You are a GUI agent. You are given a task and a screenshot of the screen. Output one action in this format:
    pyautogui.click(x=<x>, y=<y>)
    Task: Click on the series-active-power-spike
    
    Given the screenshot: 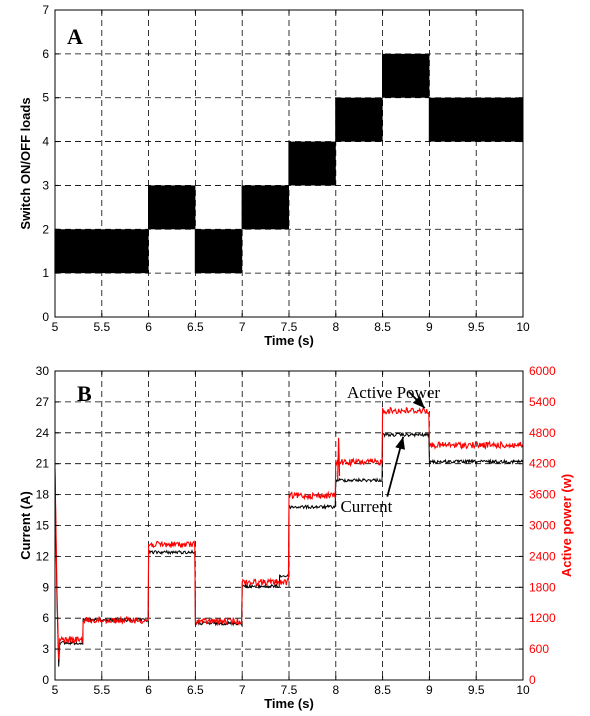 What is the action you would take?
    pyautogui.click(x=339, y=458)
    